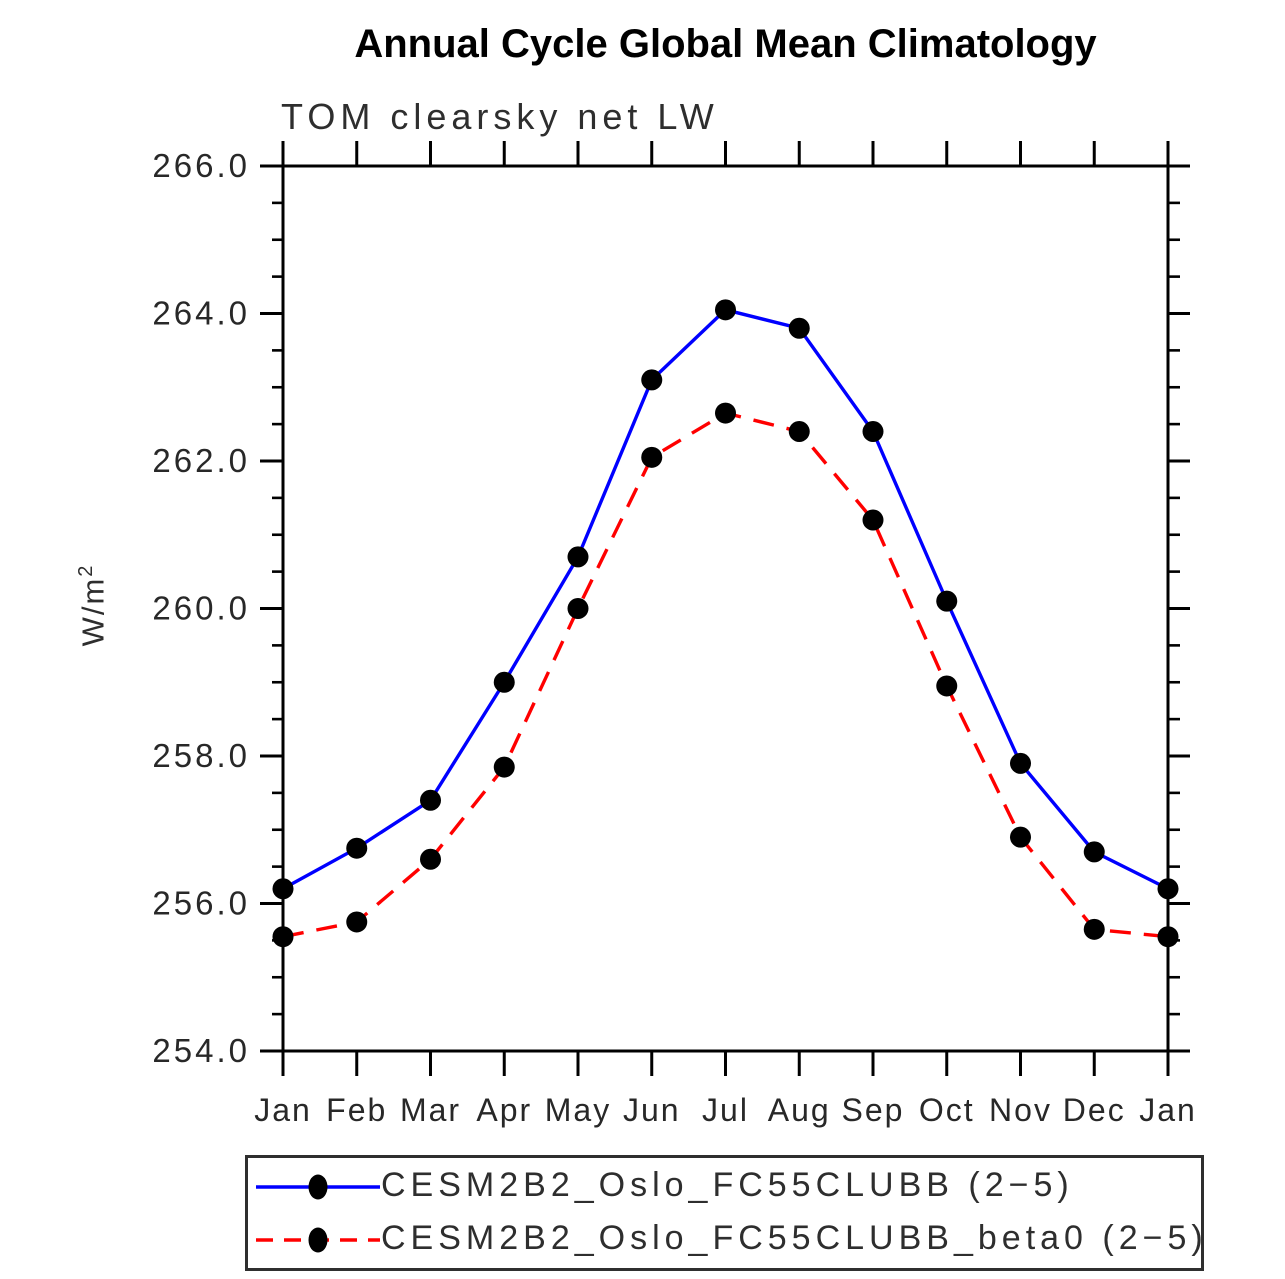  I want to click on legend-entry-2: CESM2B2_Oslo_FC55CLUBB_beta0 (2−5), so click(725, 1249).